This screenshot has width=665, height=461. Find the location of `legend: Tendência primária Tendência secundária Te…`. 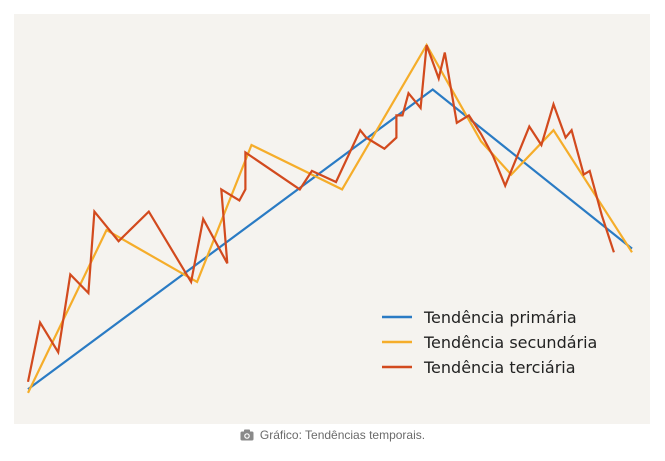

legend: Tendência primária Tendência secundária Te… is located at coordinates (489, 342).